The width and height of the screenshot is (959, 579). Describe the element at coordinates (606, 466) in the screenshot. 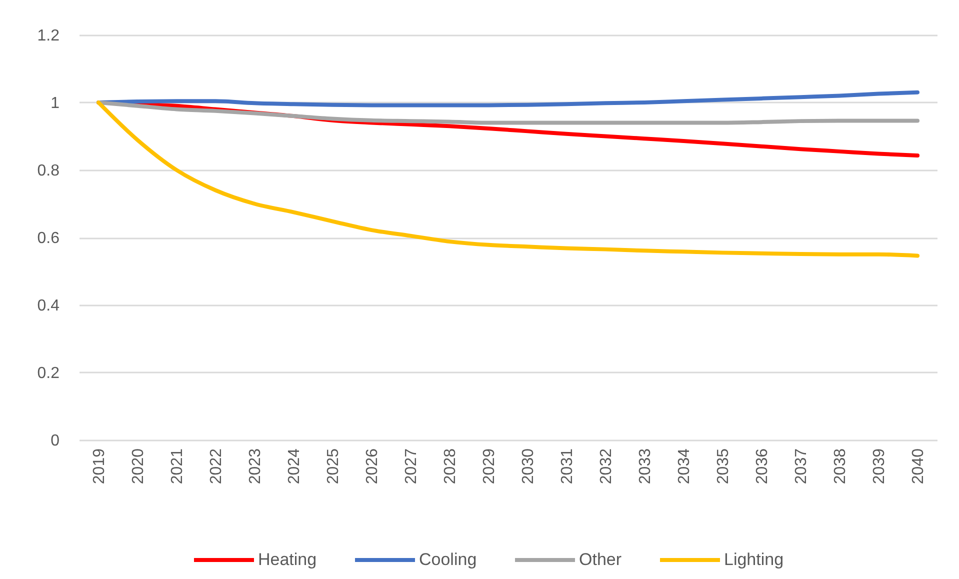

I see `x-tick-label: 2032` at that location.